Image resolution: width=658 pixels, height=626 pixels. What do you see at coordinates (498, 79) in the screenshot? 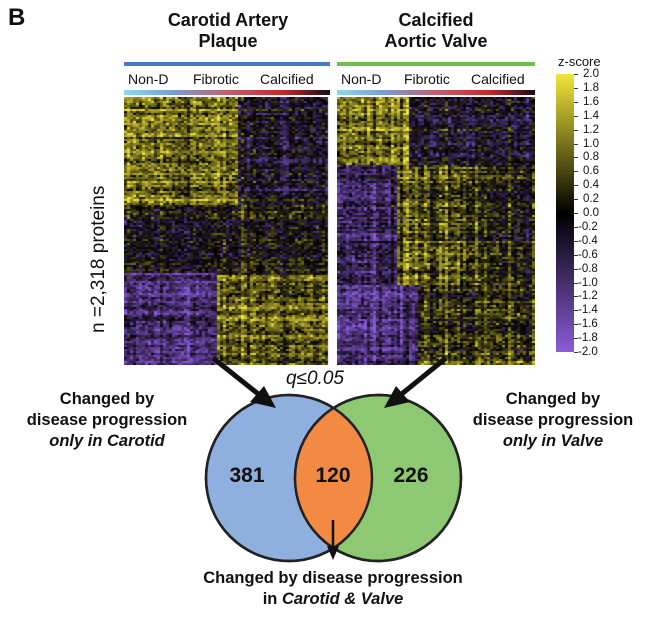
I see `valve-stage-calcified: Calcified` at bounding box center [498, 79].